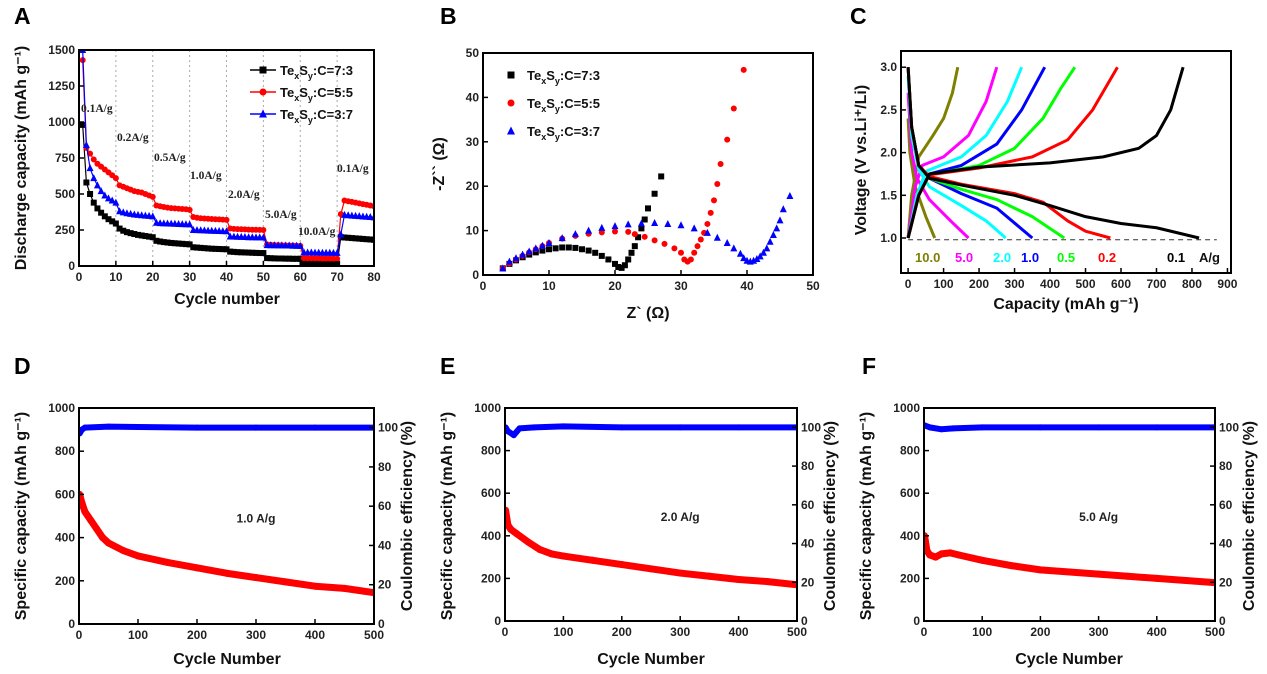 Image resolution: width=1267 pixels, height=674 pixels. I want to click on rate-annotation: 2.0A/g, so click(244, 195).